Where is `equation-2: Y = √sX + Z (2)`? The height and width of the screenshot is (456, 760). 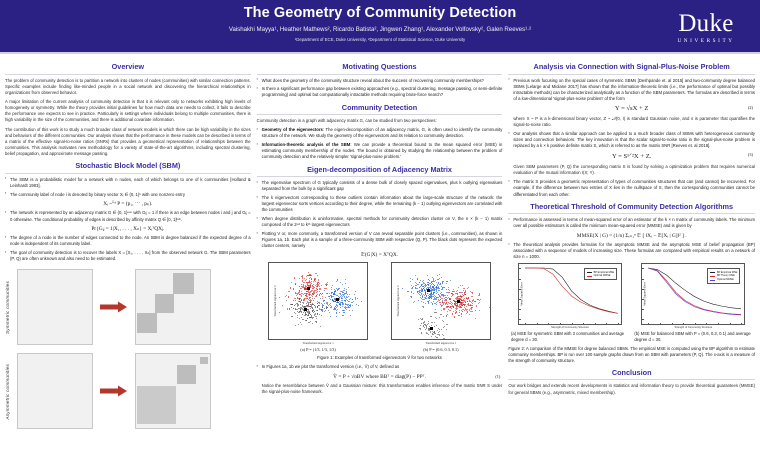 equation-2: Y = √sX + Z (2) is located at coordinates (631, 108).